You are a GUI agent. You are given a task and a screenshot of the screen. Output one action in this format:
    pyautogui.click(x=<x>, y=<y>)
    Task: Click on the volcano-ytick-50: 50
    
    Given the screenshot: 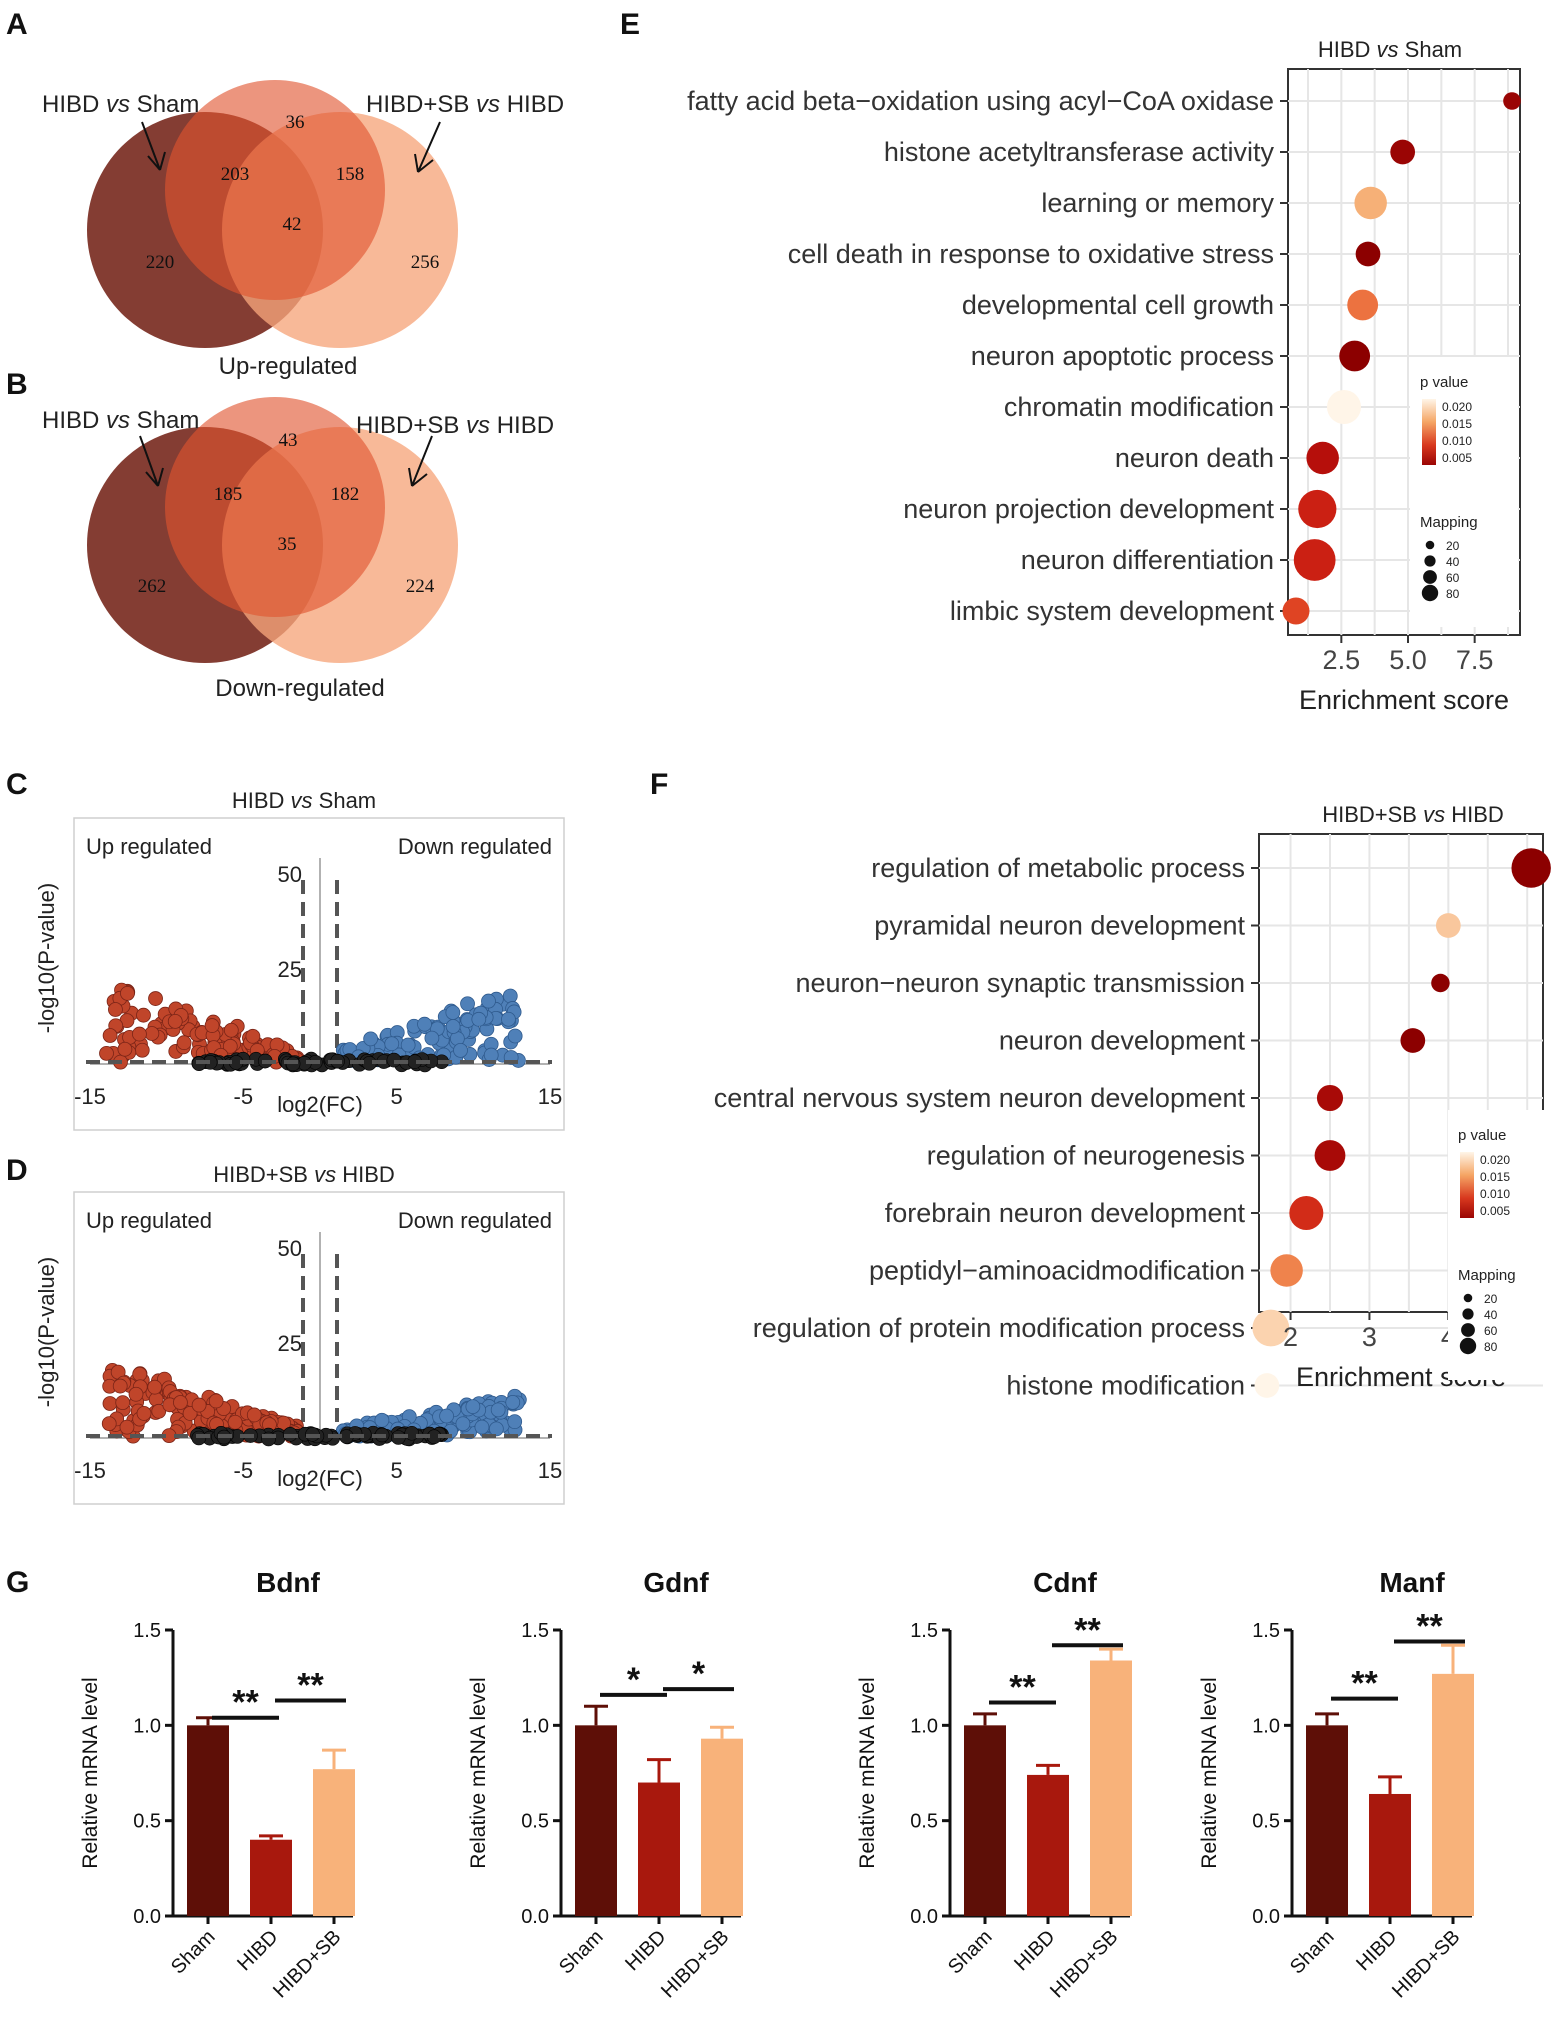 What is the action you would take?
    pyautogui.click(x=290, y=1248)
    